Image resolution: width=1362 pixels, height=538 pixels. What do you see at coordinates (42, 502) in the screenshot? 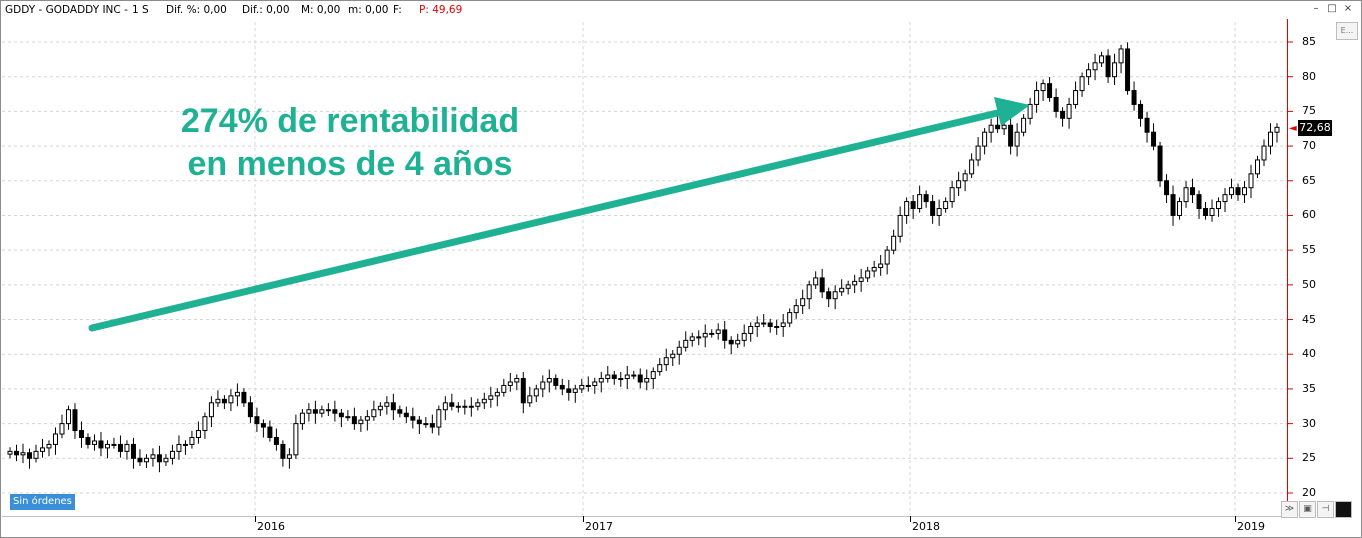
I see `status-badge: Sin órdenes` at bounding box center [42, 502].